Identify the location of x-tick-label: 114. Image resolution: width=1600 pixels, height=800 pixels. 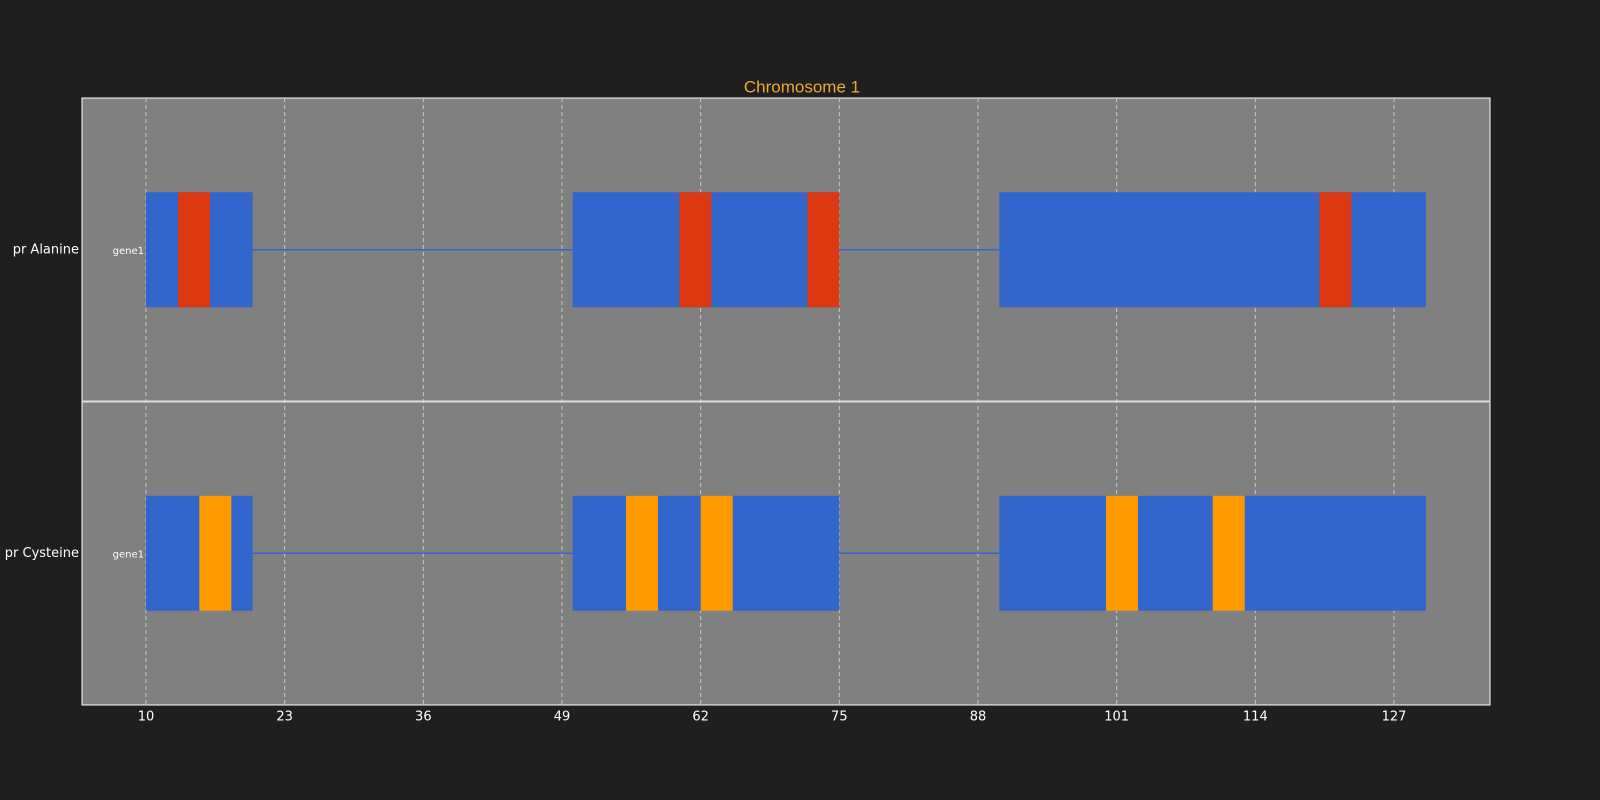
(1255, 717).